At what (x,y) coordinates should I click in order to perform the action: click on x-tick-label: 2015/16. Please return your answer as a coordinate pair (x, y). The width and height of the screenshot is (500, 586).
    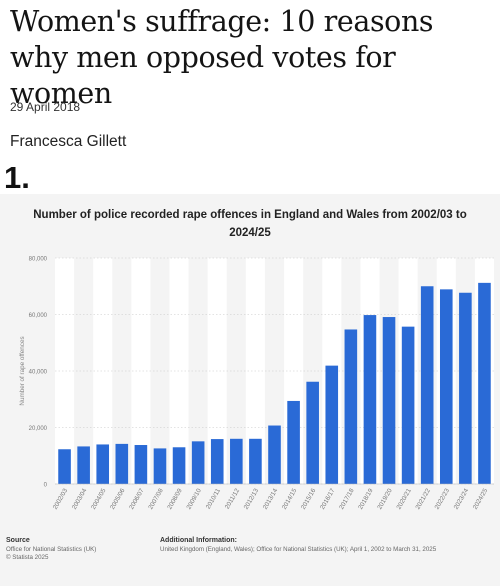
    Looking at the image, I should click on (309, 499).